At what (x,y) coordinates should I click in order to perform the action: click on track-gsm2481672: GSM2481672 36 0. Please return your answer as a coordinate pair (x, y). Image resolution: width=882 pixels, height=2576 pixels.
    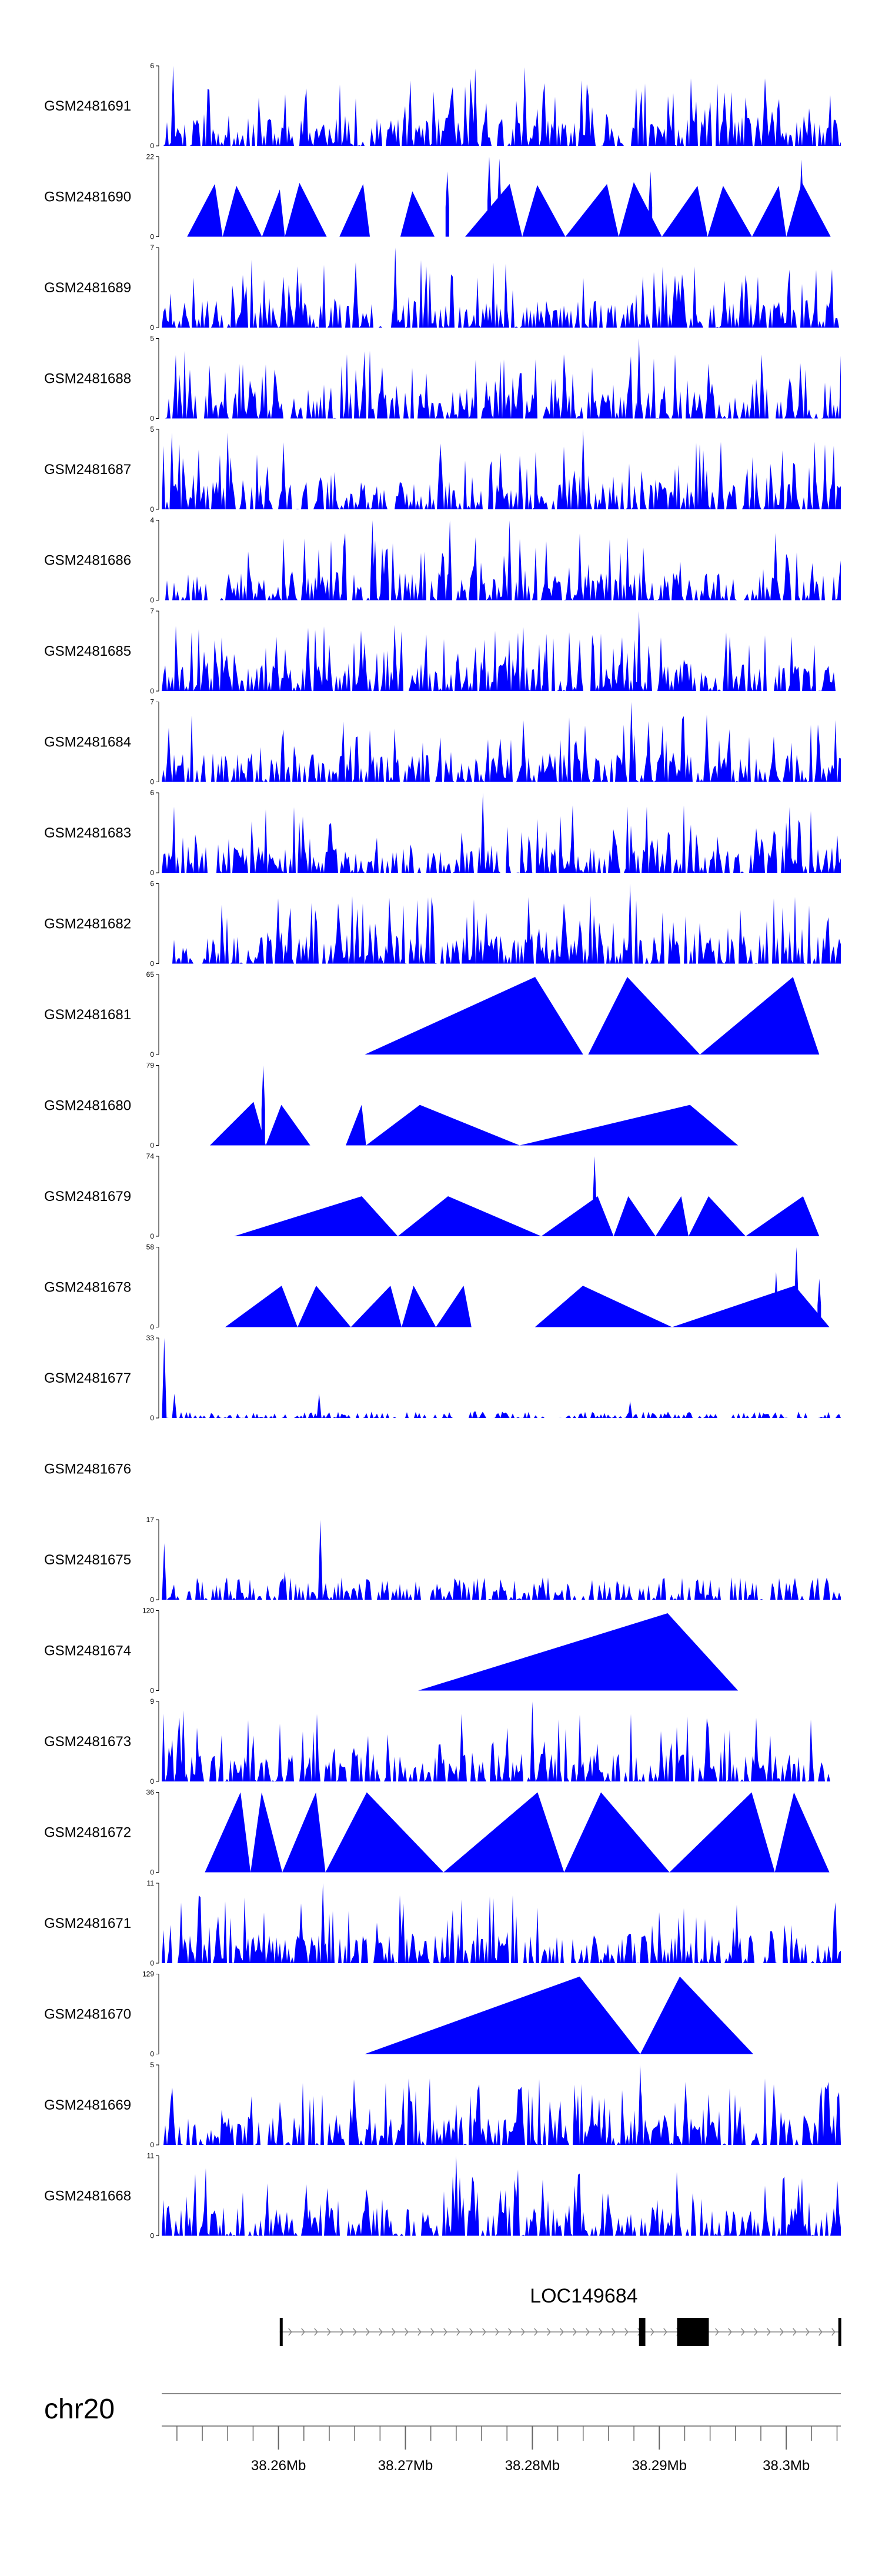
    Looking at the image, I should click on (437, 1832).